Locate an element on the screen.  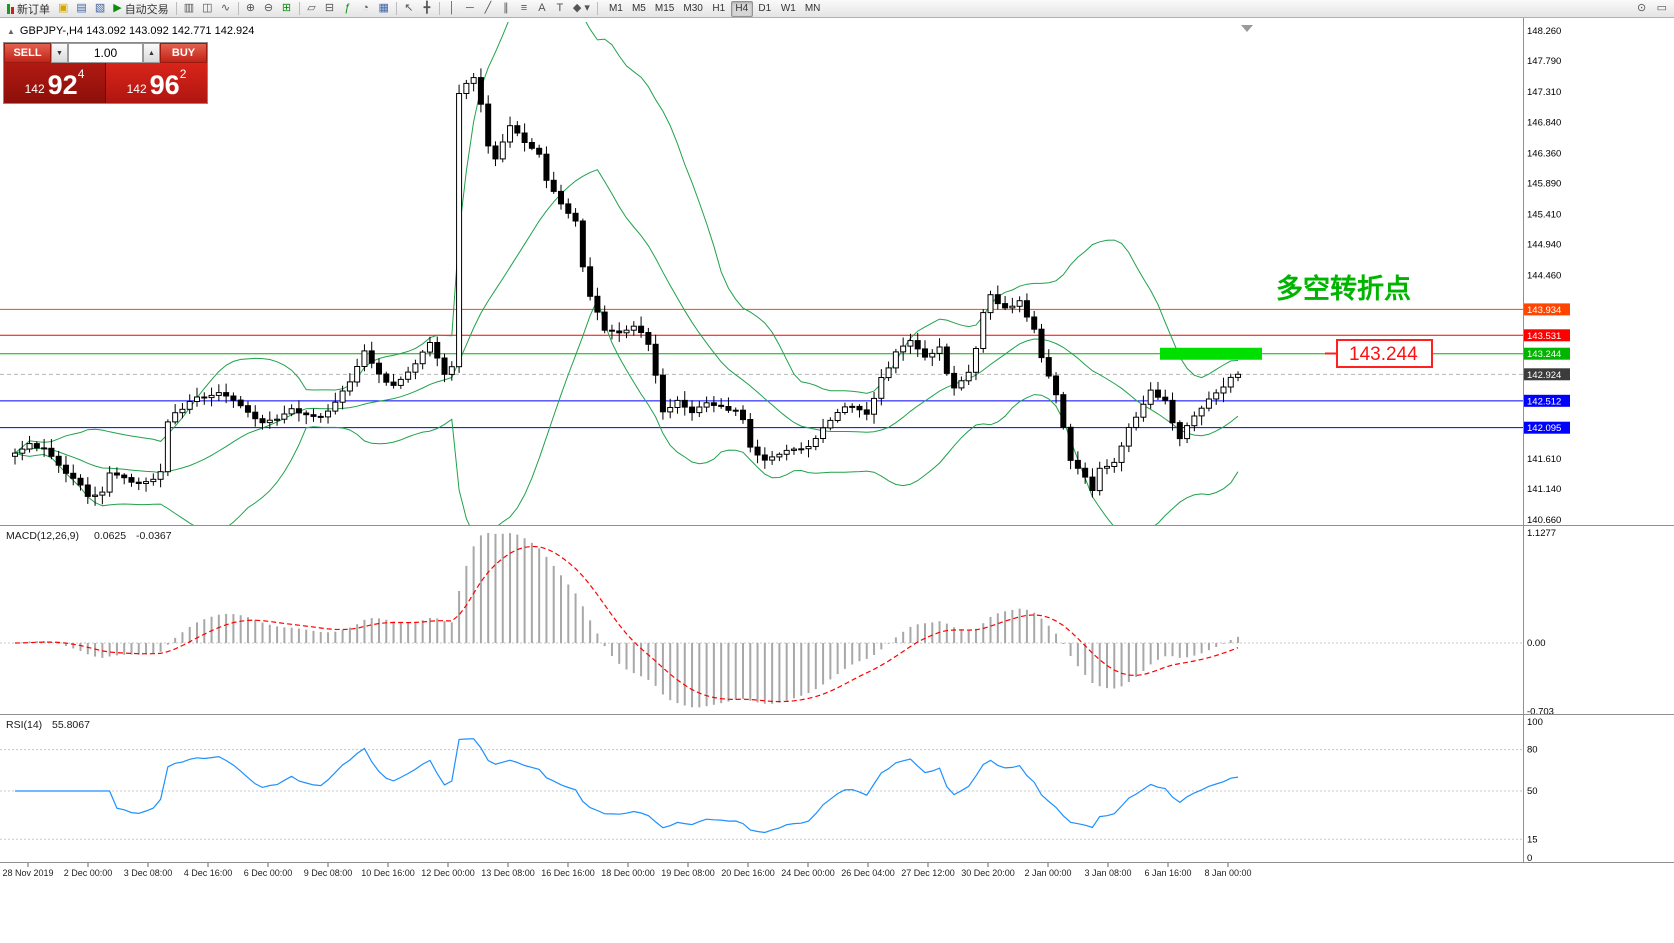
crosshair-button: ╋ is located at coordinates (427, 9).